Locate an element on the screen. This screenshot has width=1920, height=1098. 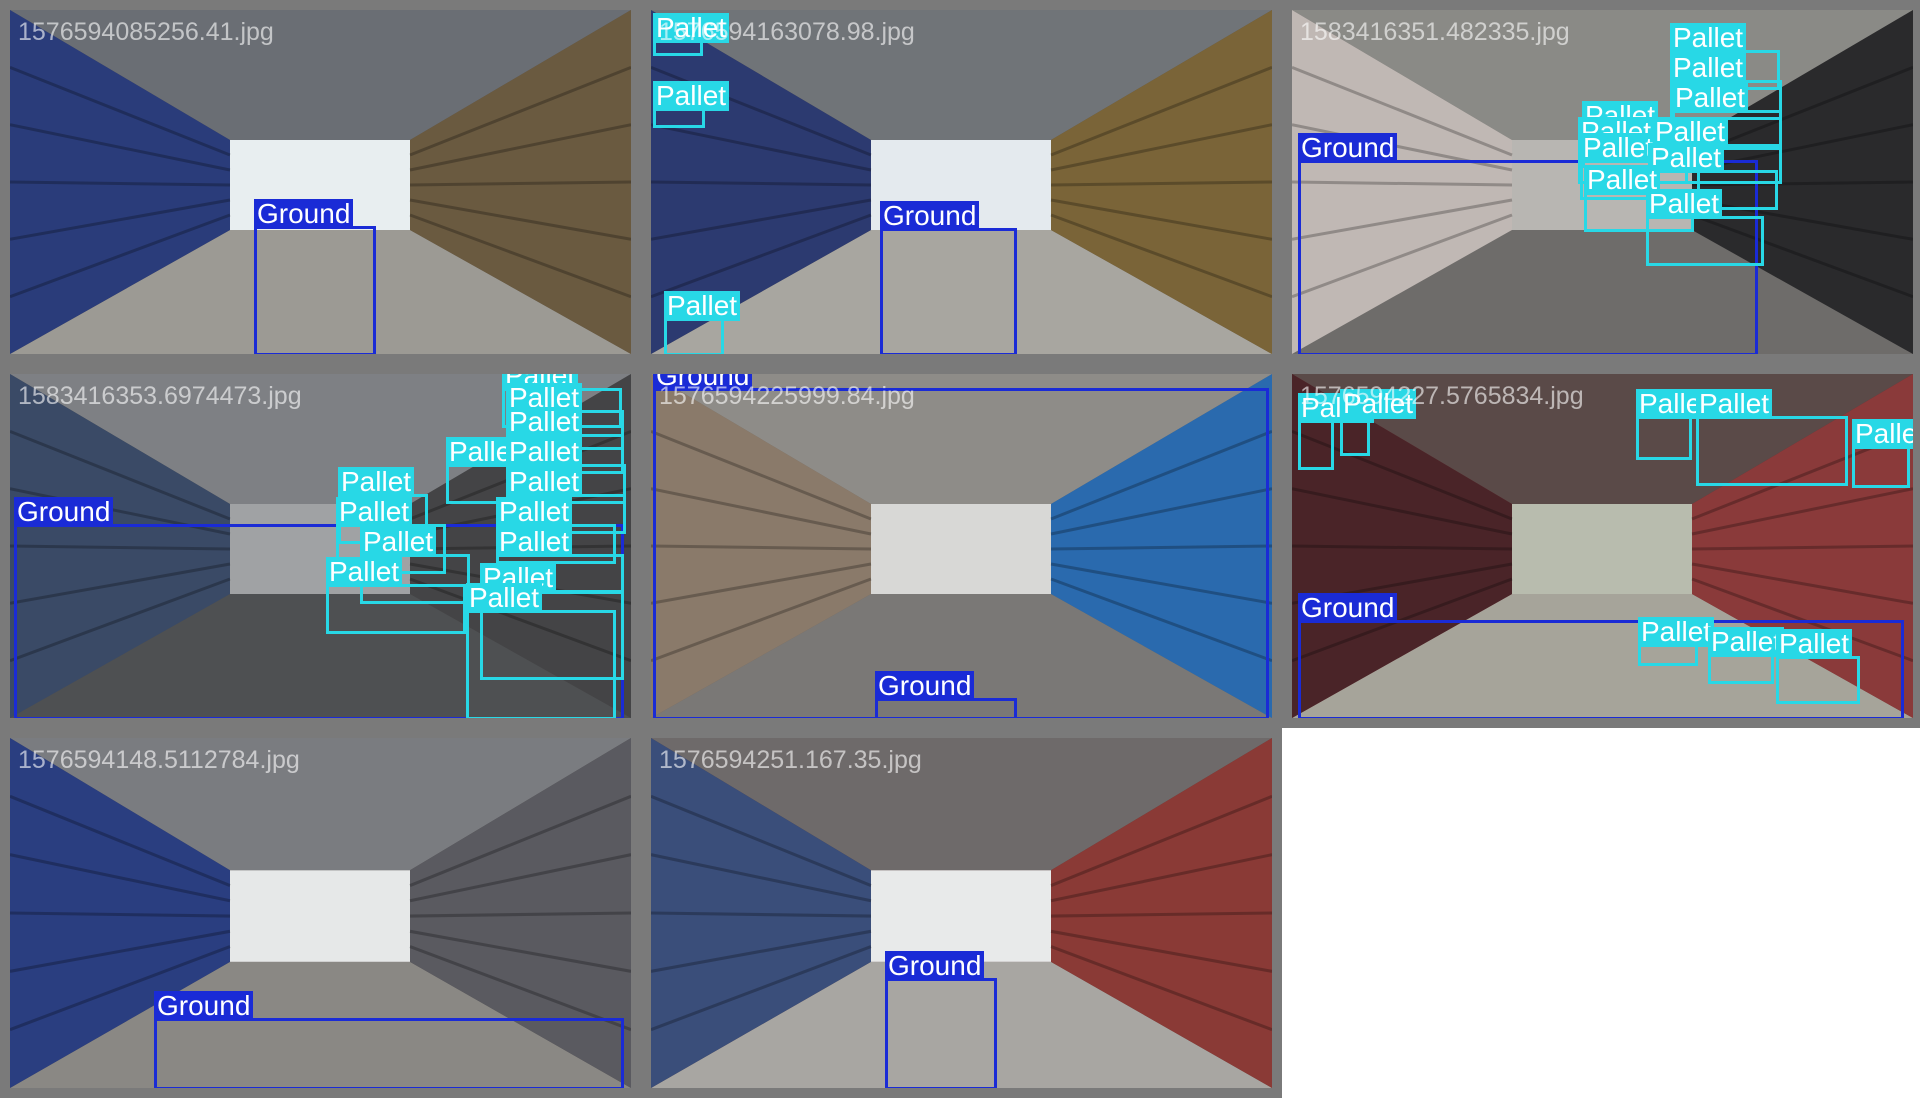
tile-image: 1576594225999.84.jpg Ground Ground is located at coordinates (961, 546).